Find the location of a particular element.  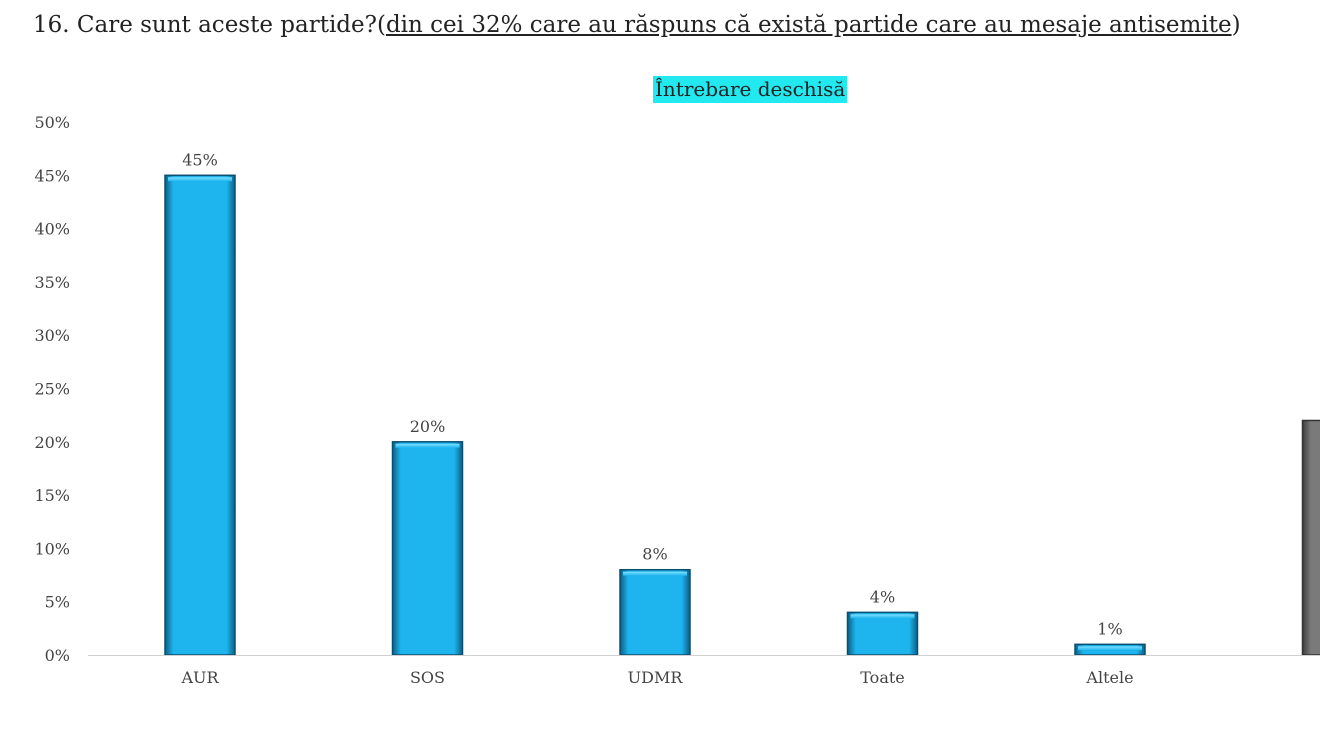

y-tick-label: 35% is located at coordinates (52, 282).